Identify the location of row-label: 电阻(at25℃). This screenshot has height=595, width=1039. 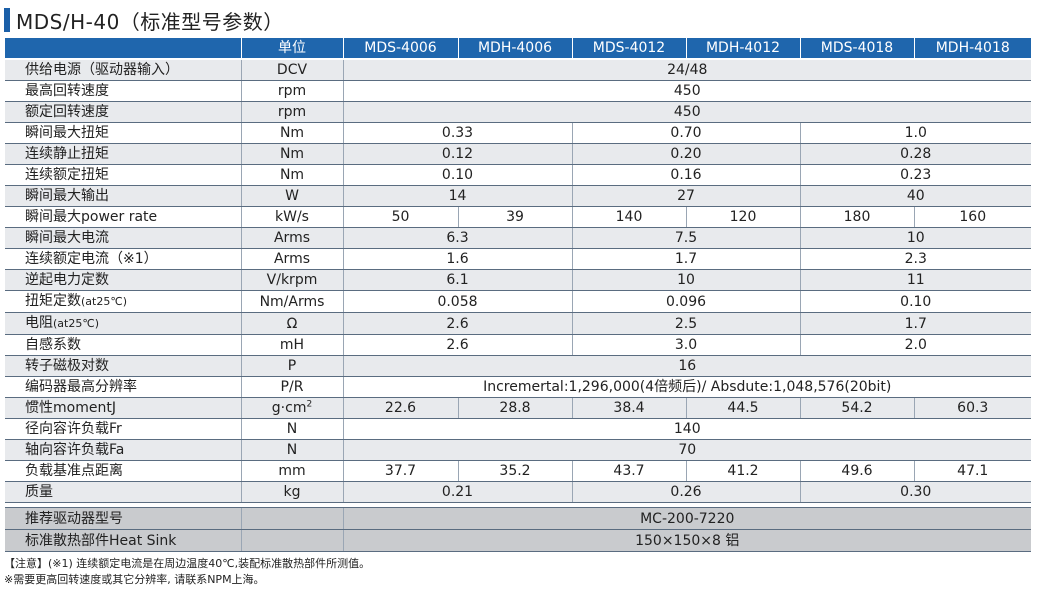
(123, 323).